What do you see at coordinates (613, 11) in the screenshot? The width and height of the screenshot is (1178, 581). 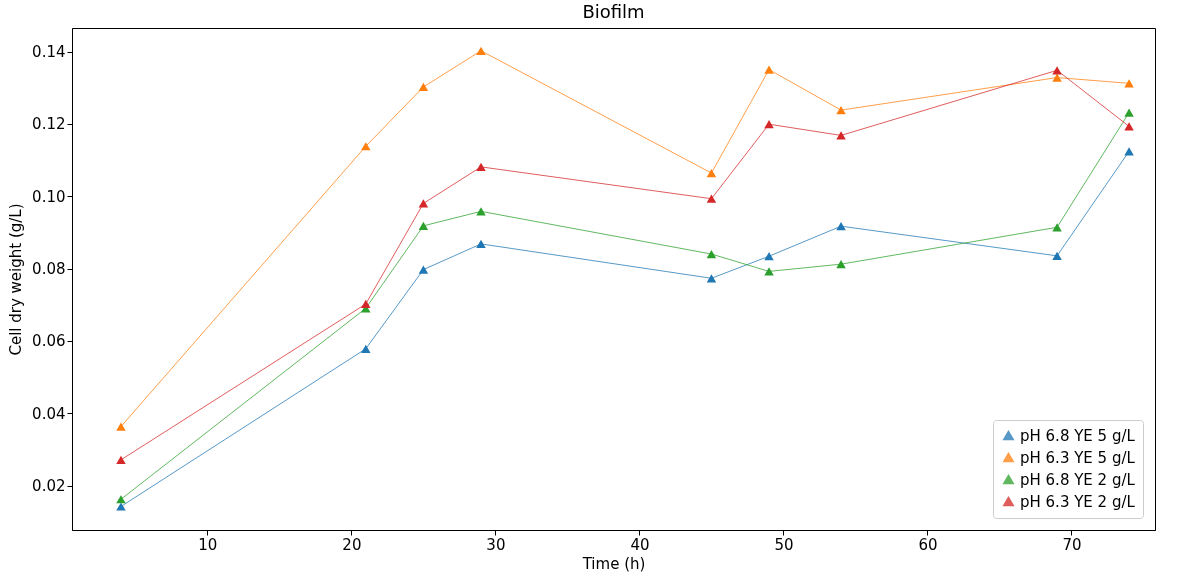 I see `chart-title: Biofilm` at bounding box center [613, 11].